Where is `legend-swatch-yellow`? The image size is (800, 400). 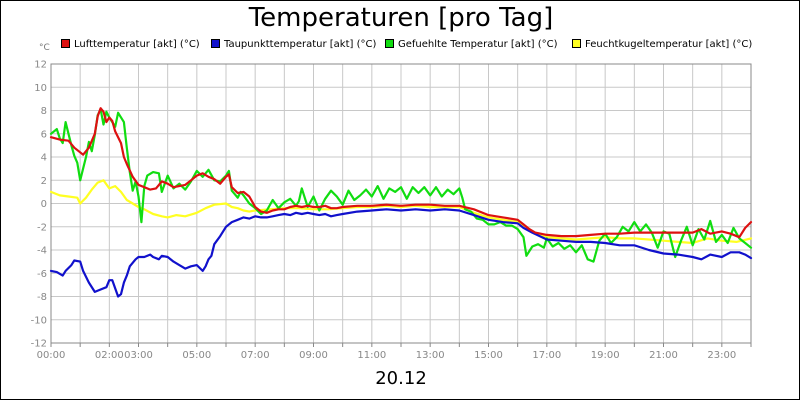
legend-swatch-yellow is located at coordinates (576, 43).